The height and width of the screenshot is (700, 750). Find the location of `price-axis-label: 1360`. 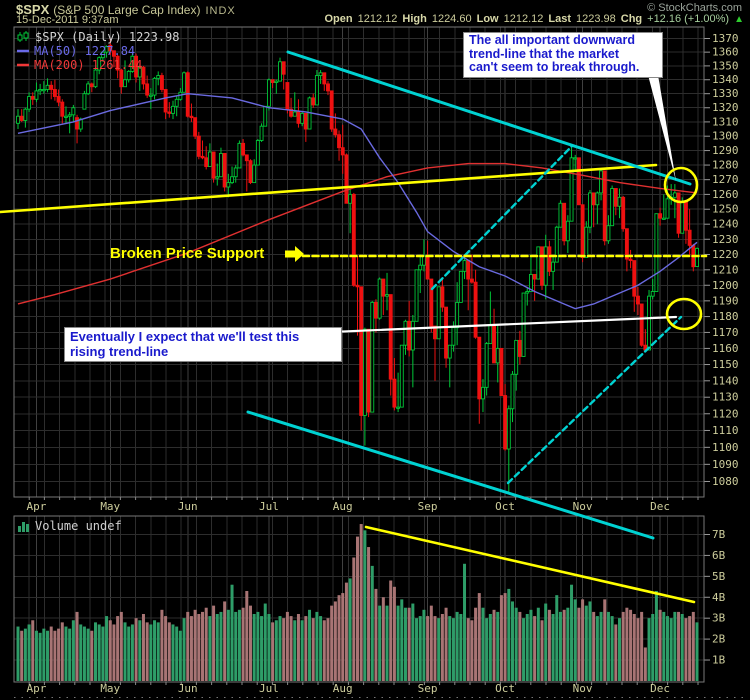

price-axis-label: 1360 is located at coordinates (725, 52).